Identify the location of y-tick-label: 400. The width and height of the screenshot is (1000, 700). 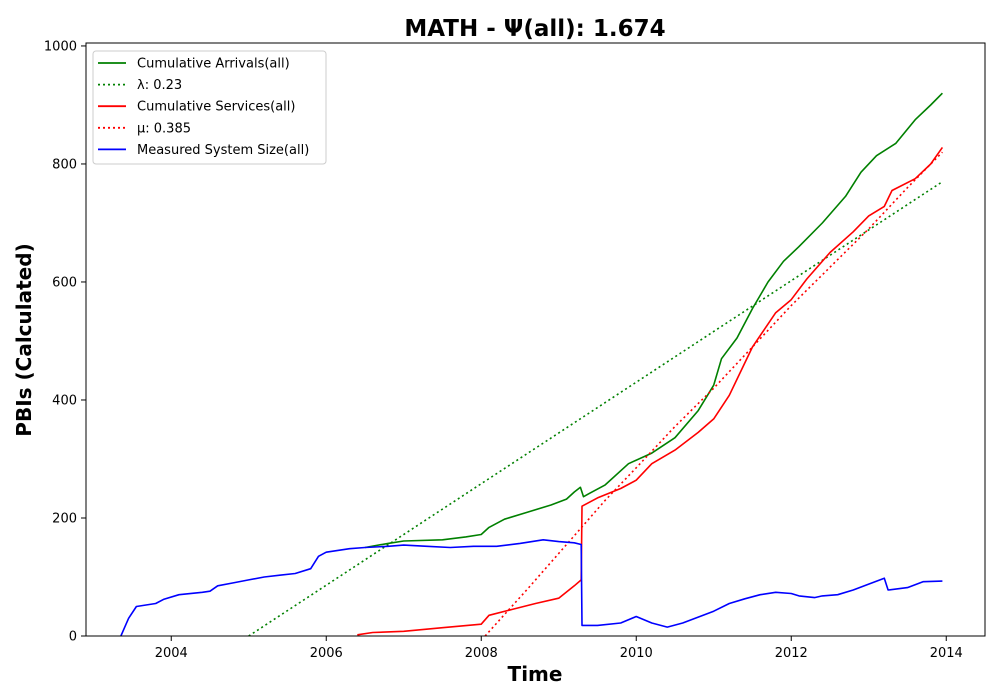
(64, 400).